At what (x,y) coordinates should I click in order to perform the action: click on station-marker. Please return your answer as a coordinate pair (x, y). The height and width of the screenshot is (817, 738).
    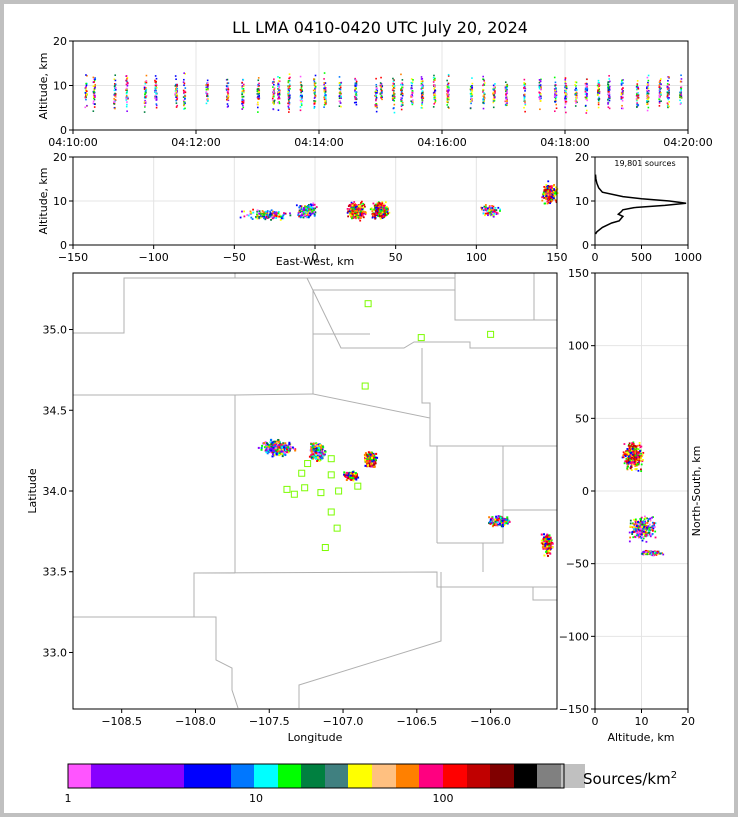
    Looking at the image, I should click on (294, 494).